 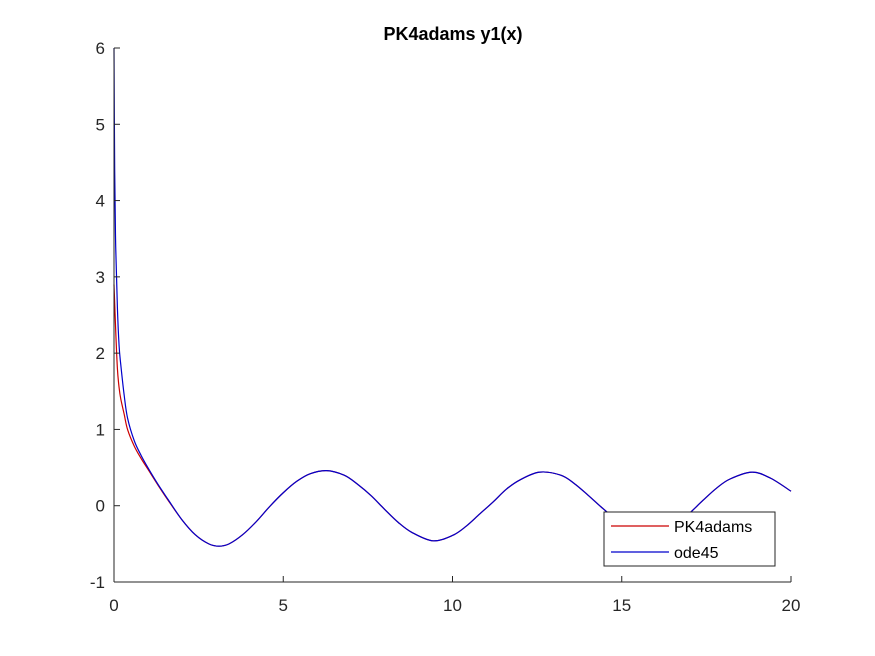 What do you see at coordinates (713, 527) in the screenshot?
I see `legend-label-pk4adams: PK4adams` at bounding box center [713, 527].